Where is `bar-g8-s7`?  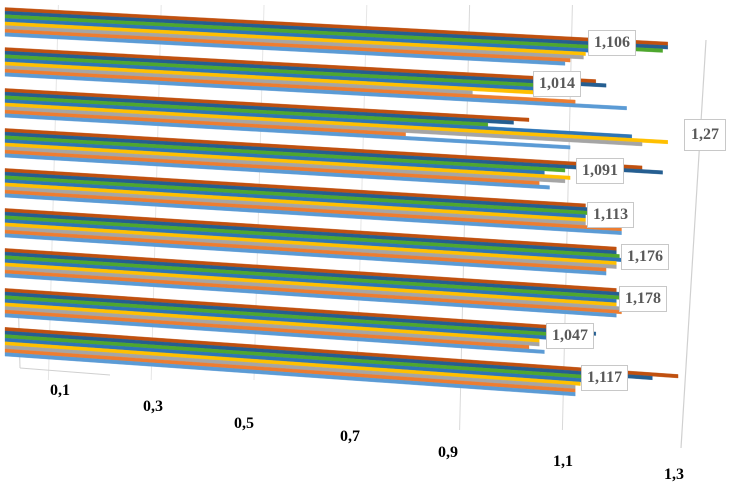
bar-g8-s7 is located at coordinates (300, 313).